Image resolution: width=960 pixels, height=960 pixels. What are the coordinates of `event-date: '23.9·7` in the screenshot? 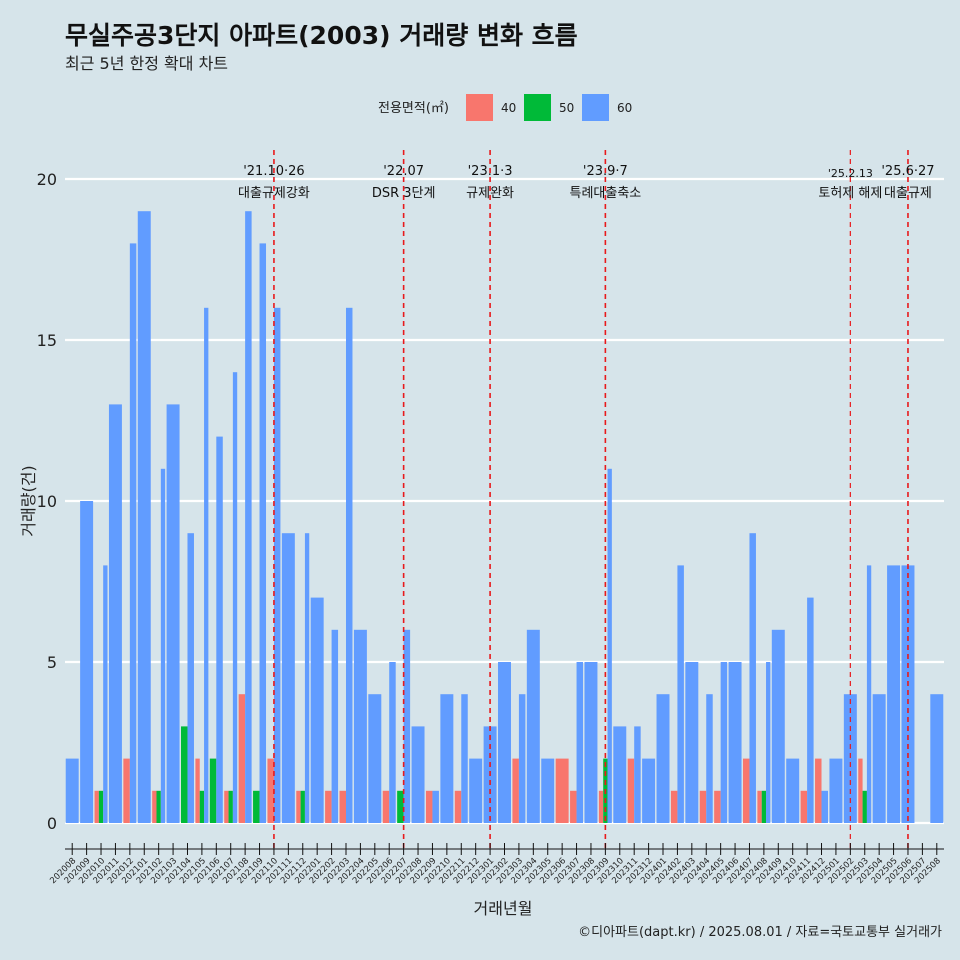 It's located at (605, 171).